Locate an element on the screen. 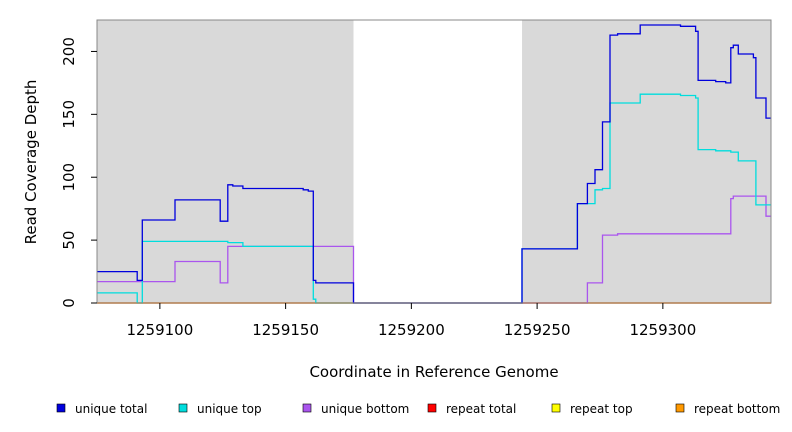  x-tick-label: 1259200 is located at coordinates (411, 330).